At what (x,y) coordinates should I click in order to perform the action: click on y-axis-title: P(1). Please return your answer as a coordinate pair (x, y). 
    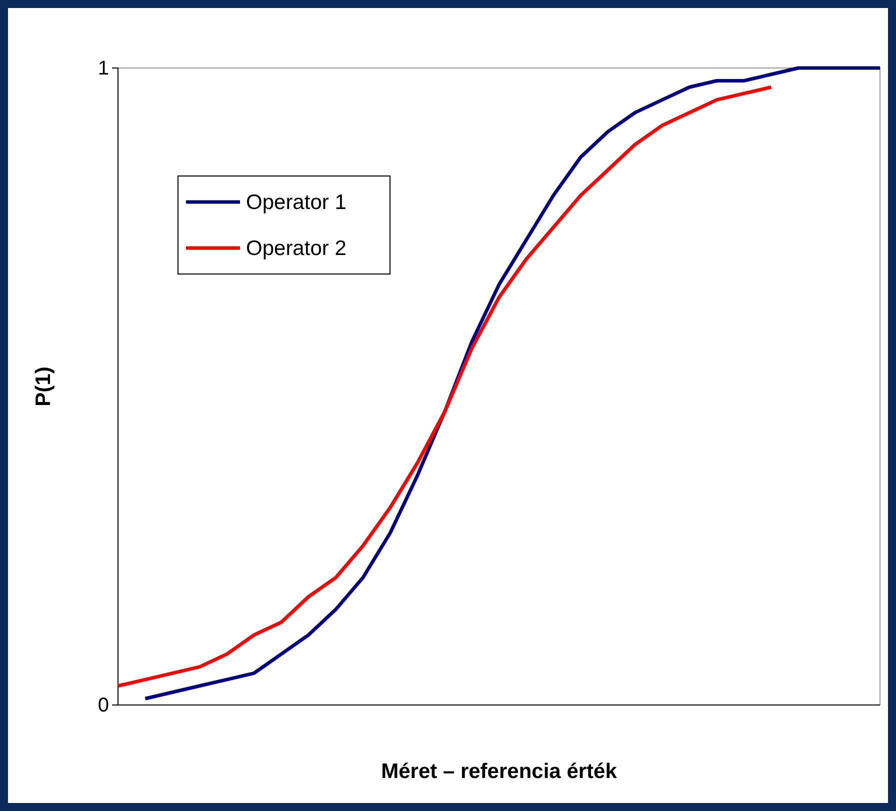
    Looking at the image, I should click on (43, 386).